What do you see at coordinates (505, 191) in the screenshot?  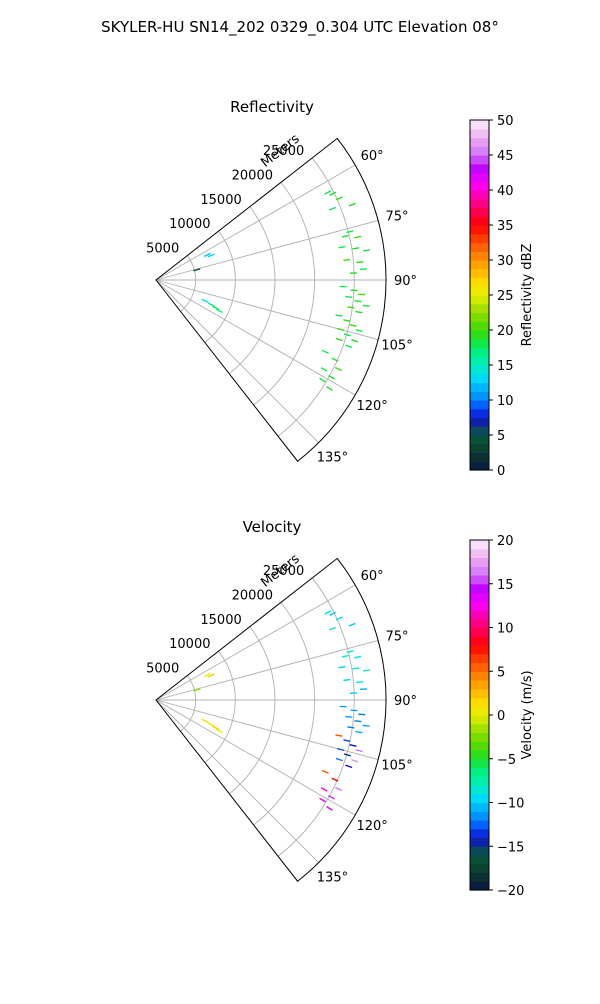 I see `colorbar-tick-label: 40` at bounding box center [505, 191].